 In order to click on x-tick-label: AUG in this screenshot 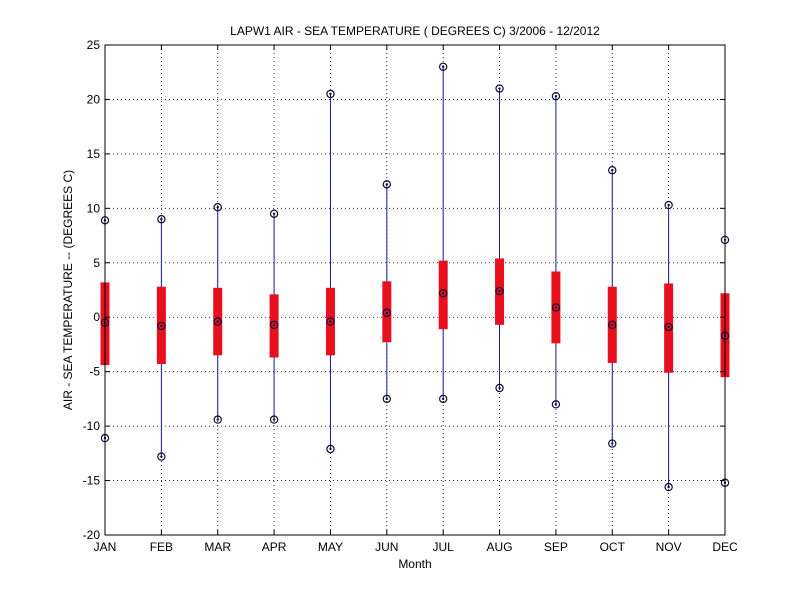, I will do `click(500, 547)`.